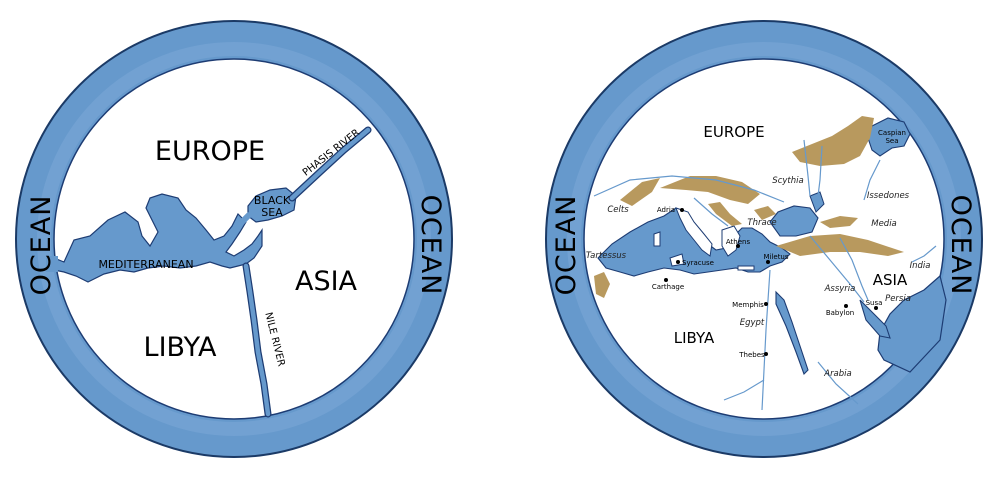  Describe the element at coordinates (566, 245) in the screenshot. I see `right-ocean-left-label: OCEAN` at that location.